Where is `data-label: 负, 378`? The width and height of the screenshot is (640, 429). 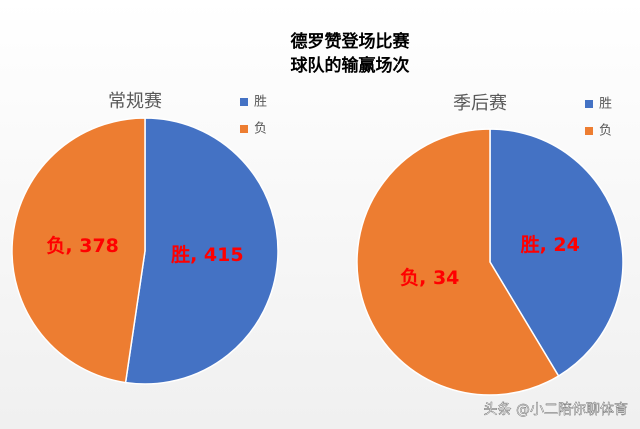
data-label: 负, 378 is located at coordinates (82, 245).